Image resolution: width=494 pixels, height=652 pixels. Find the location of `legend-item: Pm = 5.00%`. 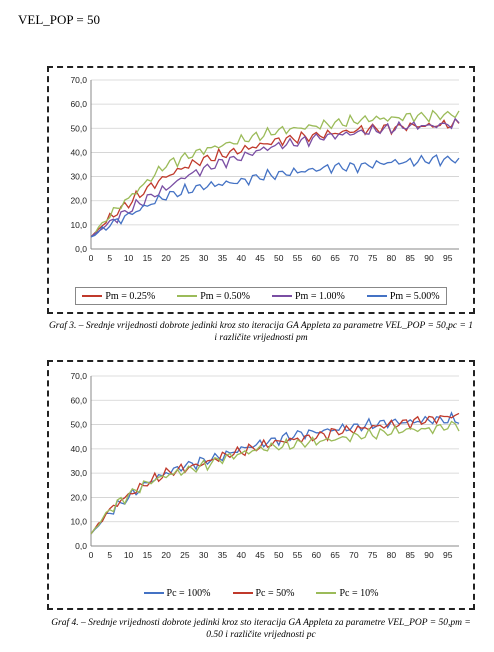

legend-item: Pm = 5.00% is located at coordinates (403, 296).